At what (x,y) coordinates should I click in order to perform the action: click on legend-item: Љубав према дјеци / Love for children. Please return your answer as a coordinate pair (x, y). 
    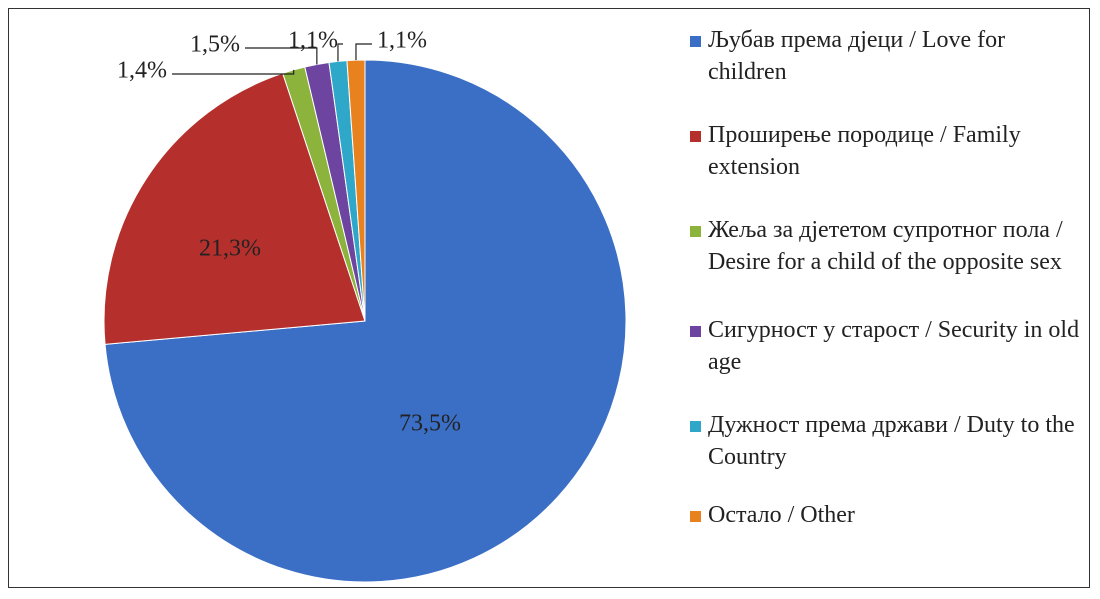
    Looking at the image, I should click on (888, 56).